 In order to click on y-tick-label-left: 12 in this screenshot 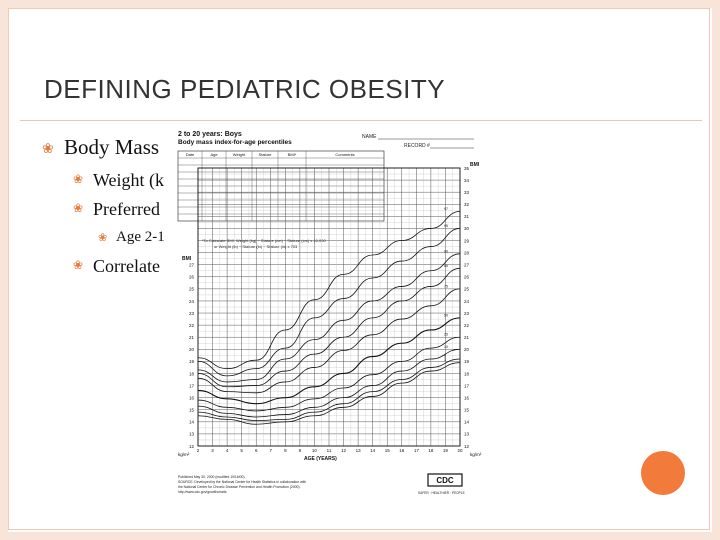, I will do `click(192, 446)`.